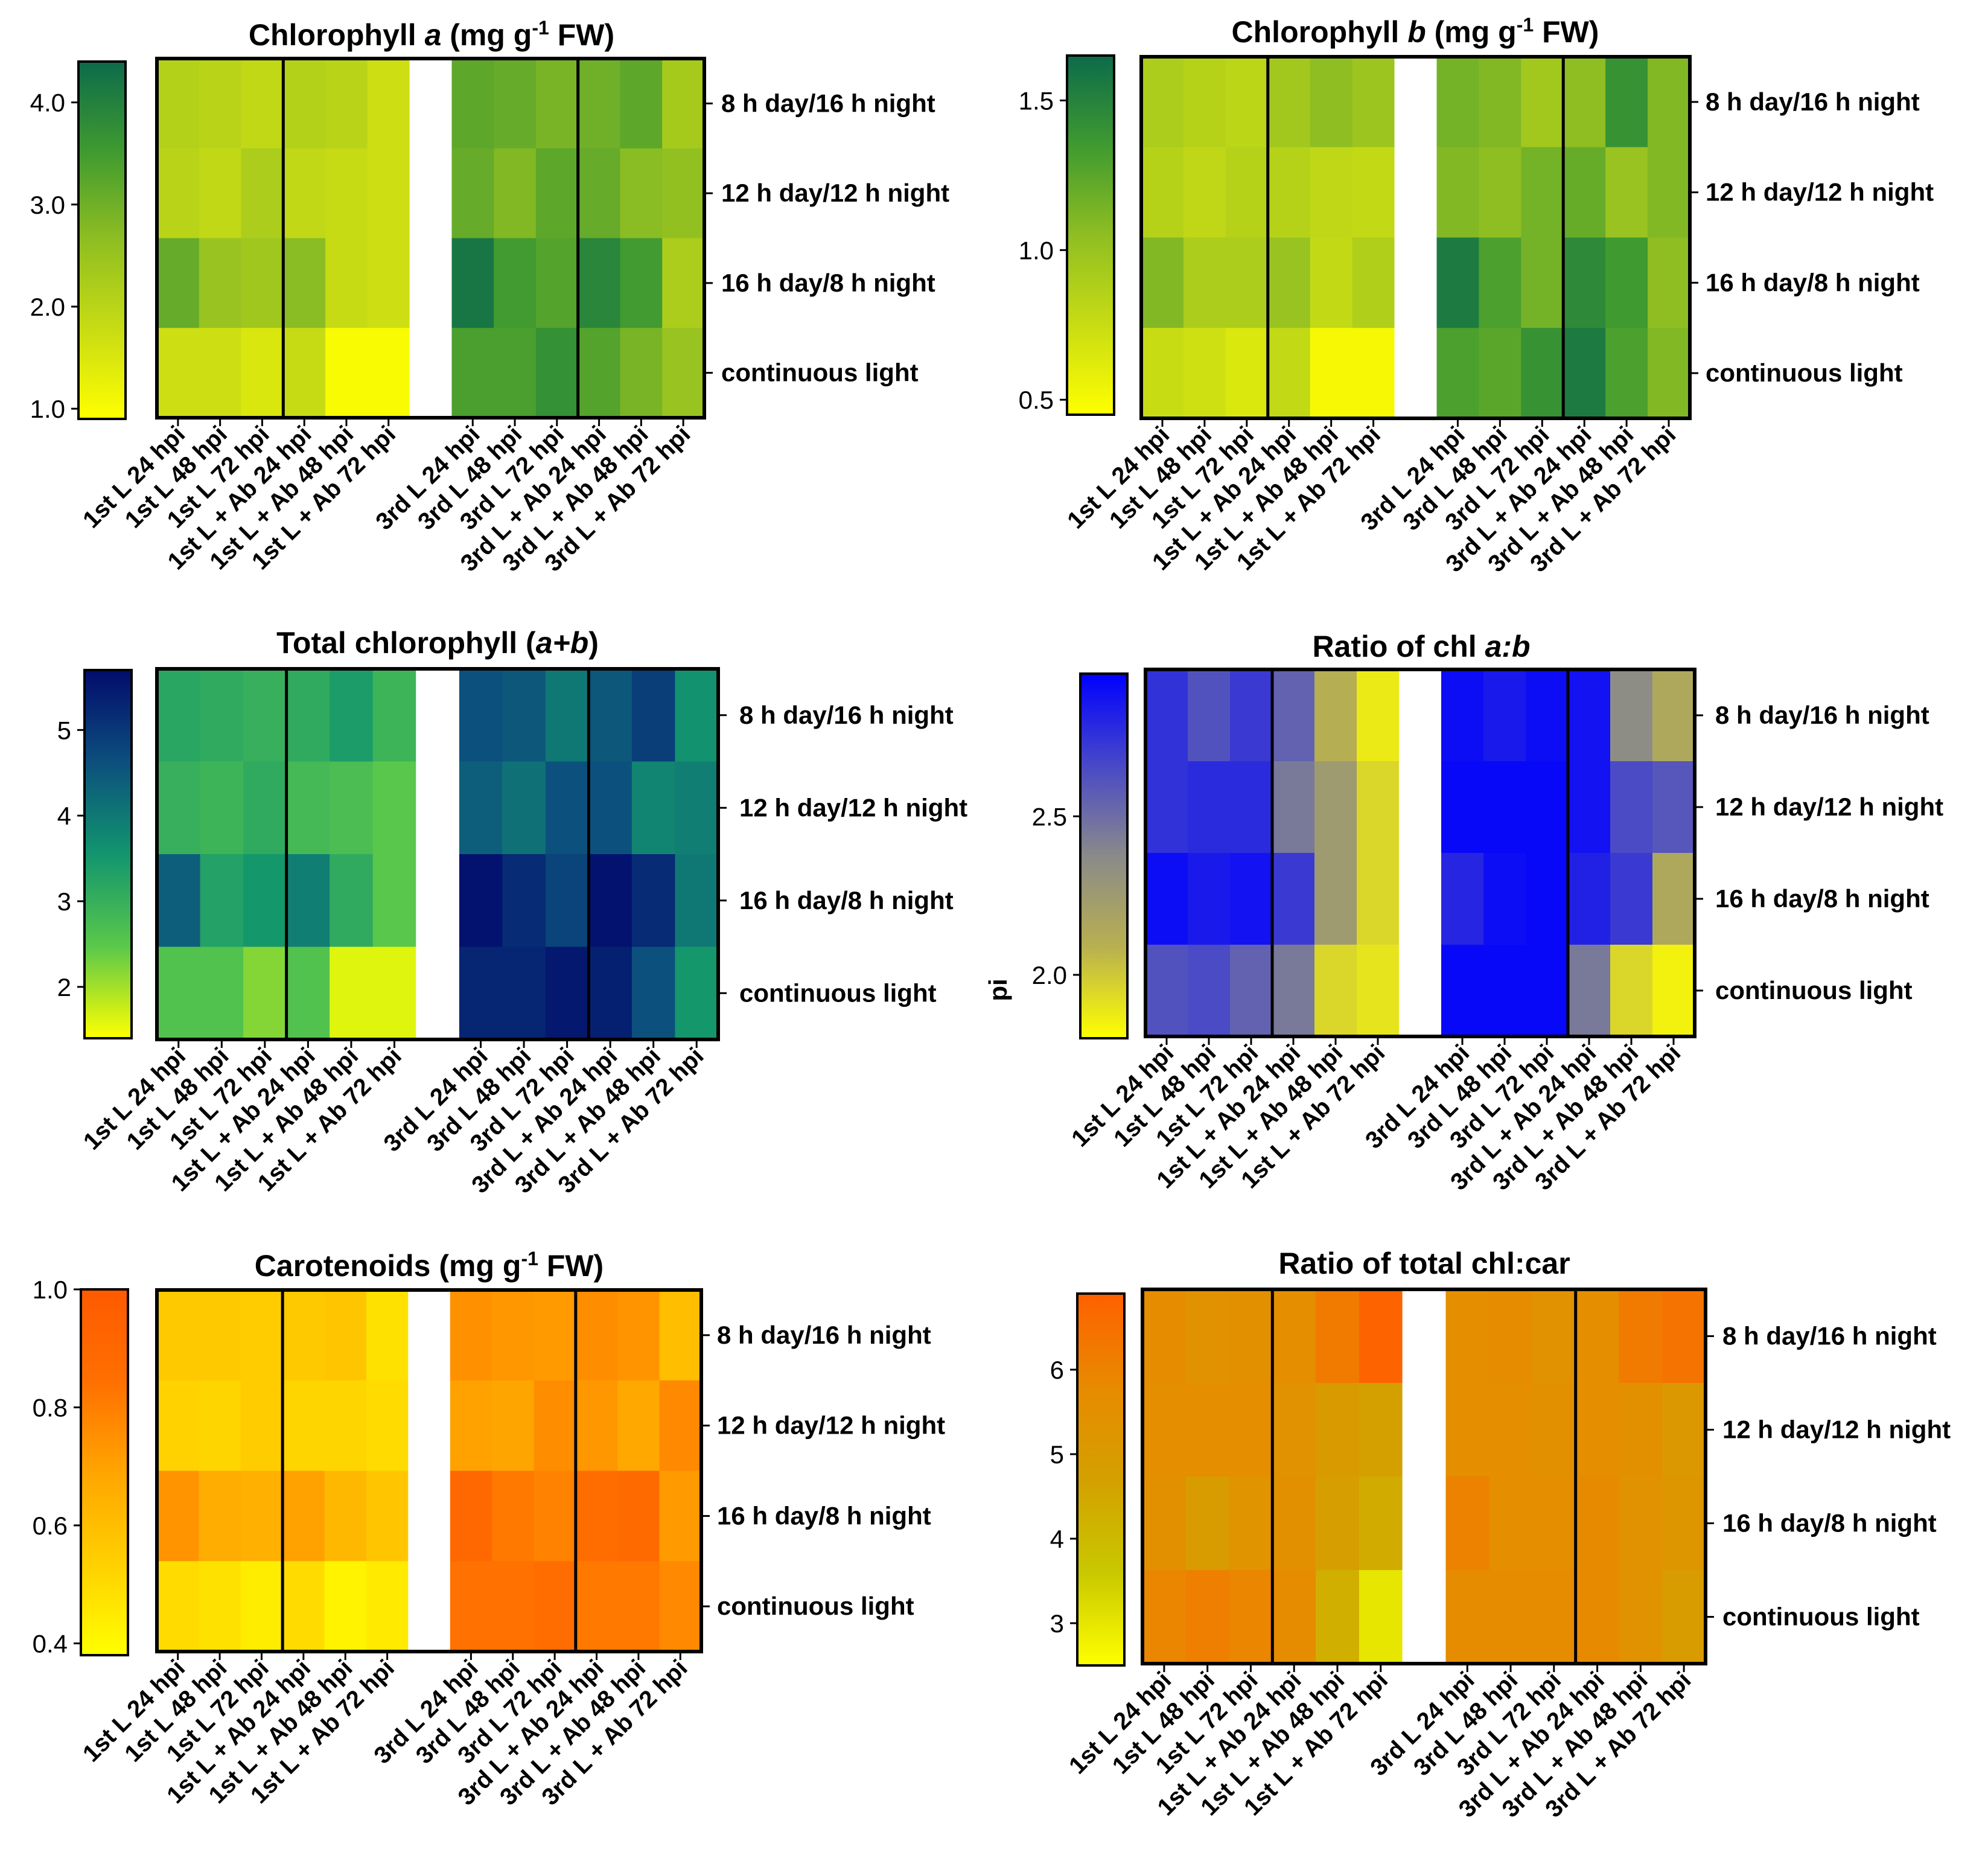  What do you see at coordinates (540, 28) in the screenshot?
I see `panel-title-part: -1` at bounding box center [540, 28].